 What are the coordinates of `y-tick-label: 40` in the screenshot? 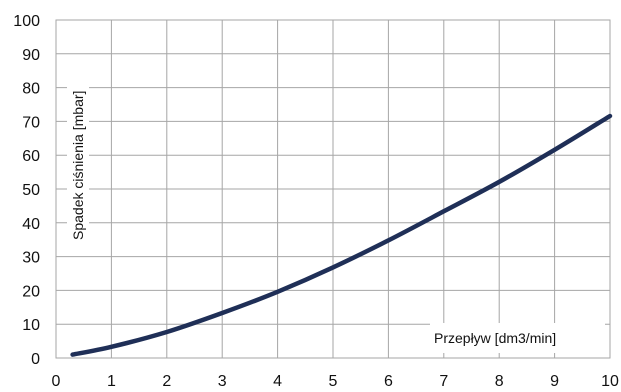 It's located at (31, 224).